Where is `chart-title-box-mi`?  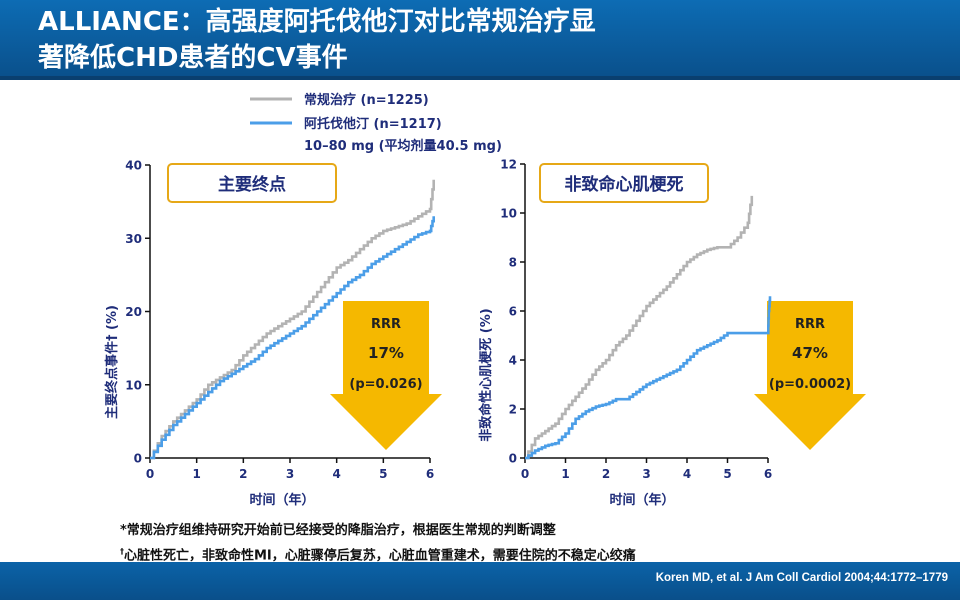
chart-title-box-mi is located at coordinates (624, 183).